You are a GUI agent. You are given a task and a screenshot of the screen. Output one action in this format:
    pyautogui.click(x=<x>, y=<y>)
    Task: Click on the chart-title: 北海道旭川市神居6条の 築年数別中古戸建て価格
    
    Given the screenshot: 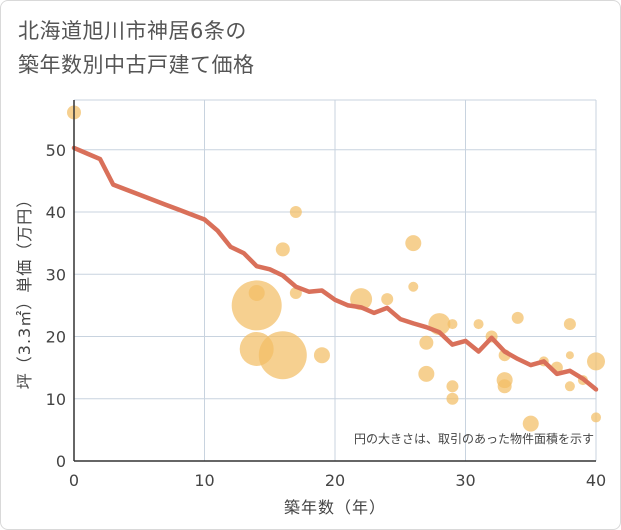 What is the action you would take?
    pyautogui.click(x=136, y=48)
    